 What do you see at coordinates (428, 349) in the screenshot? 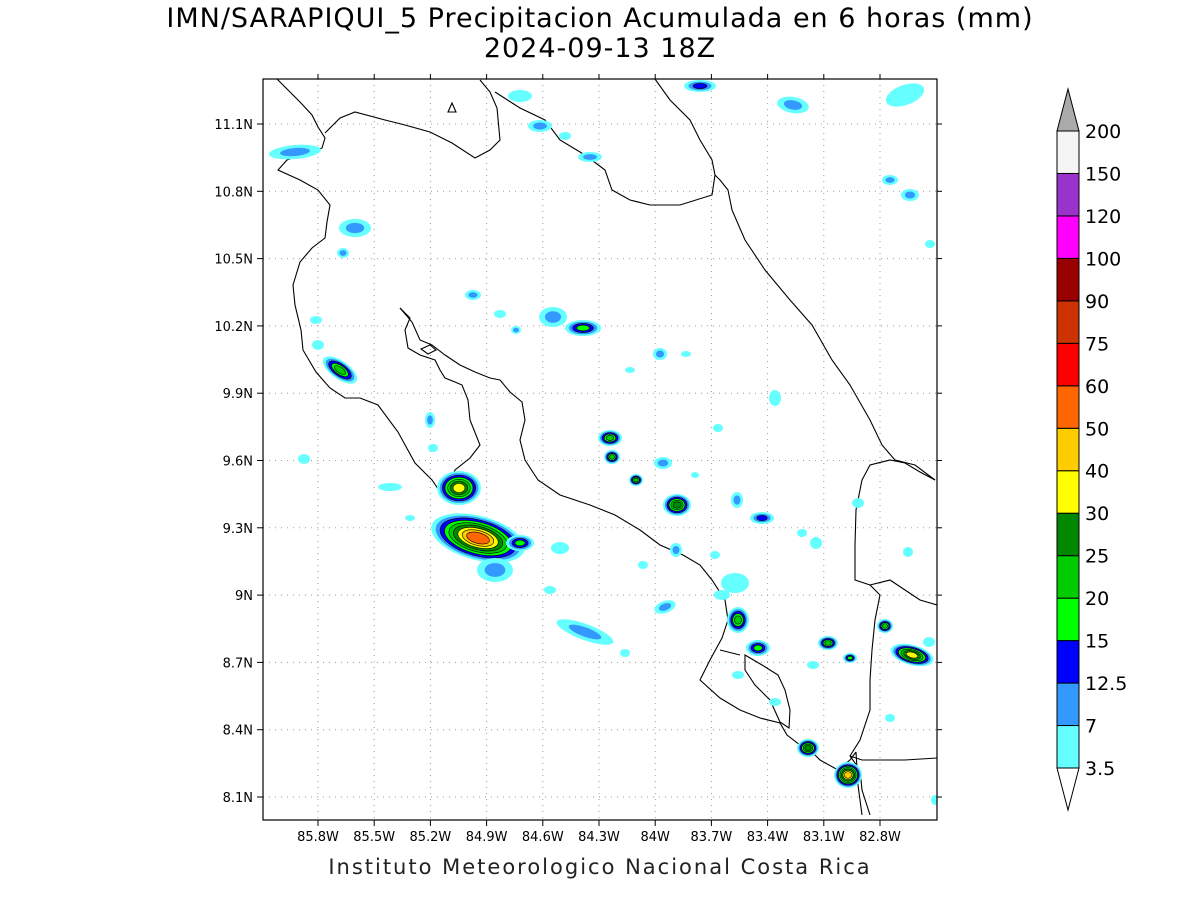
I see `nicoya-island` at bounding box center [428, 349].